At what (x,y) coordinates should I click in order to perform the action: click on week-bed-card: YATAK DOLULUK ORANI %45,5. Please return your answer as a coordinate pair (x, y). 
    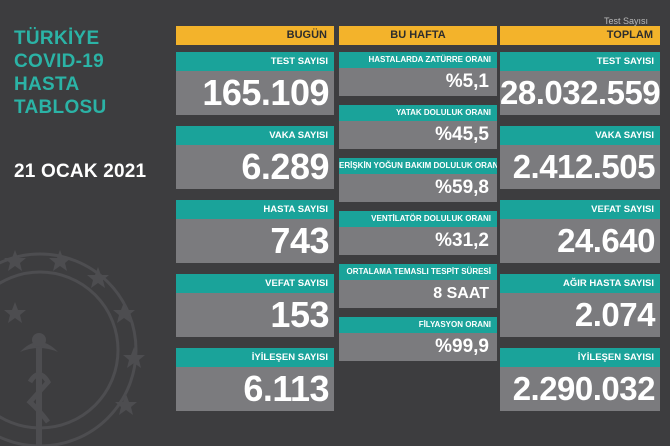
    Looking at the image, I should click on (418, 127).